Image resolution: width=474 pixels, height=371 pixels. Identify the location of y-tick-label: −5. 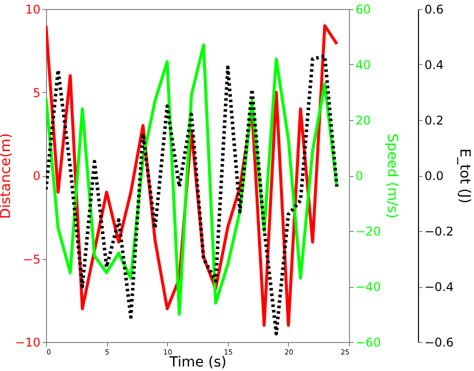
(31, 259).